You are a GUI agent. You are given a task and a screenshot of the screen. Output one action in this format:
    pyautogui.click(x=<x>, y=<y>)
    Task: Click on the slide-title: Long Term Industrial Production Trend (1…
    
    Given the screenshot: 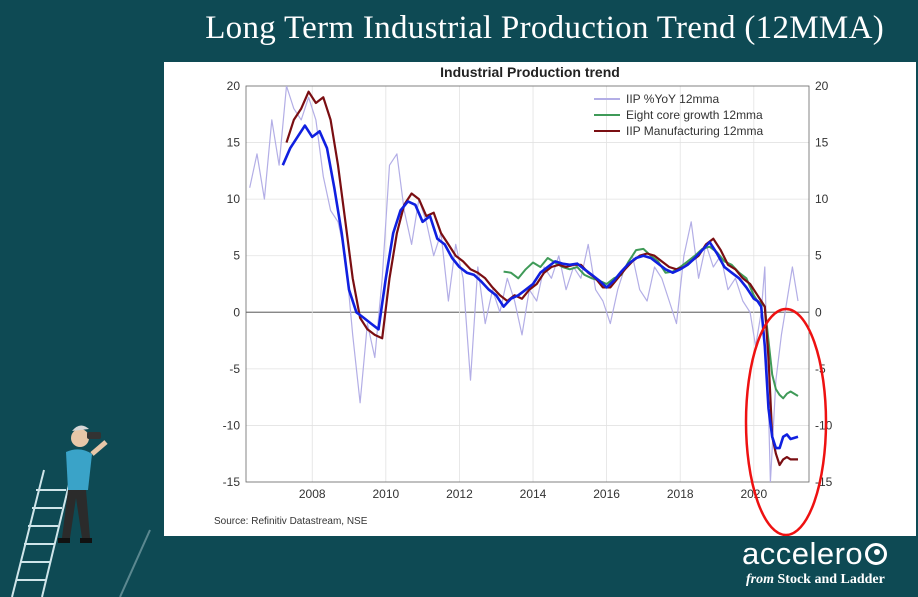 What is the action you would take?
    pyautogui.click(x=544, y=28)
    